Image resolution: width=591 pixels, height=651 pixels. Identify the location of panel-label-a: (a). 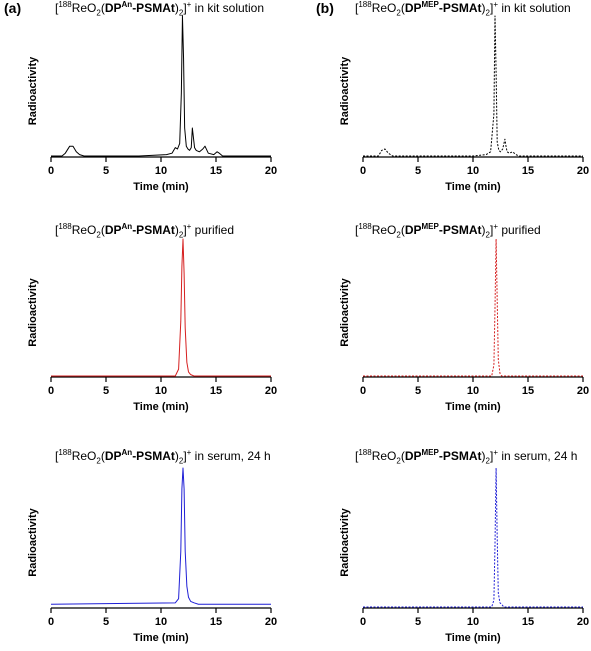
(13, 8).